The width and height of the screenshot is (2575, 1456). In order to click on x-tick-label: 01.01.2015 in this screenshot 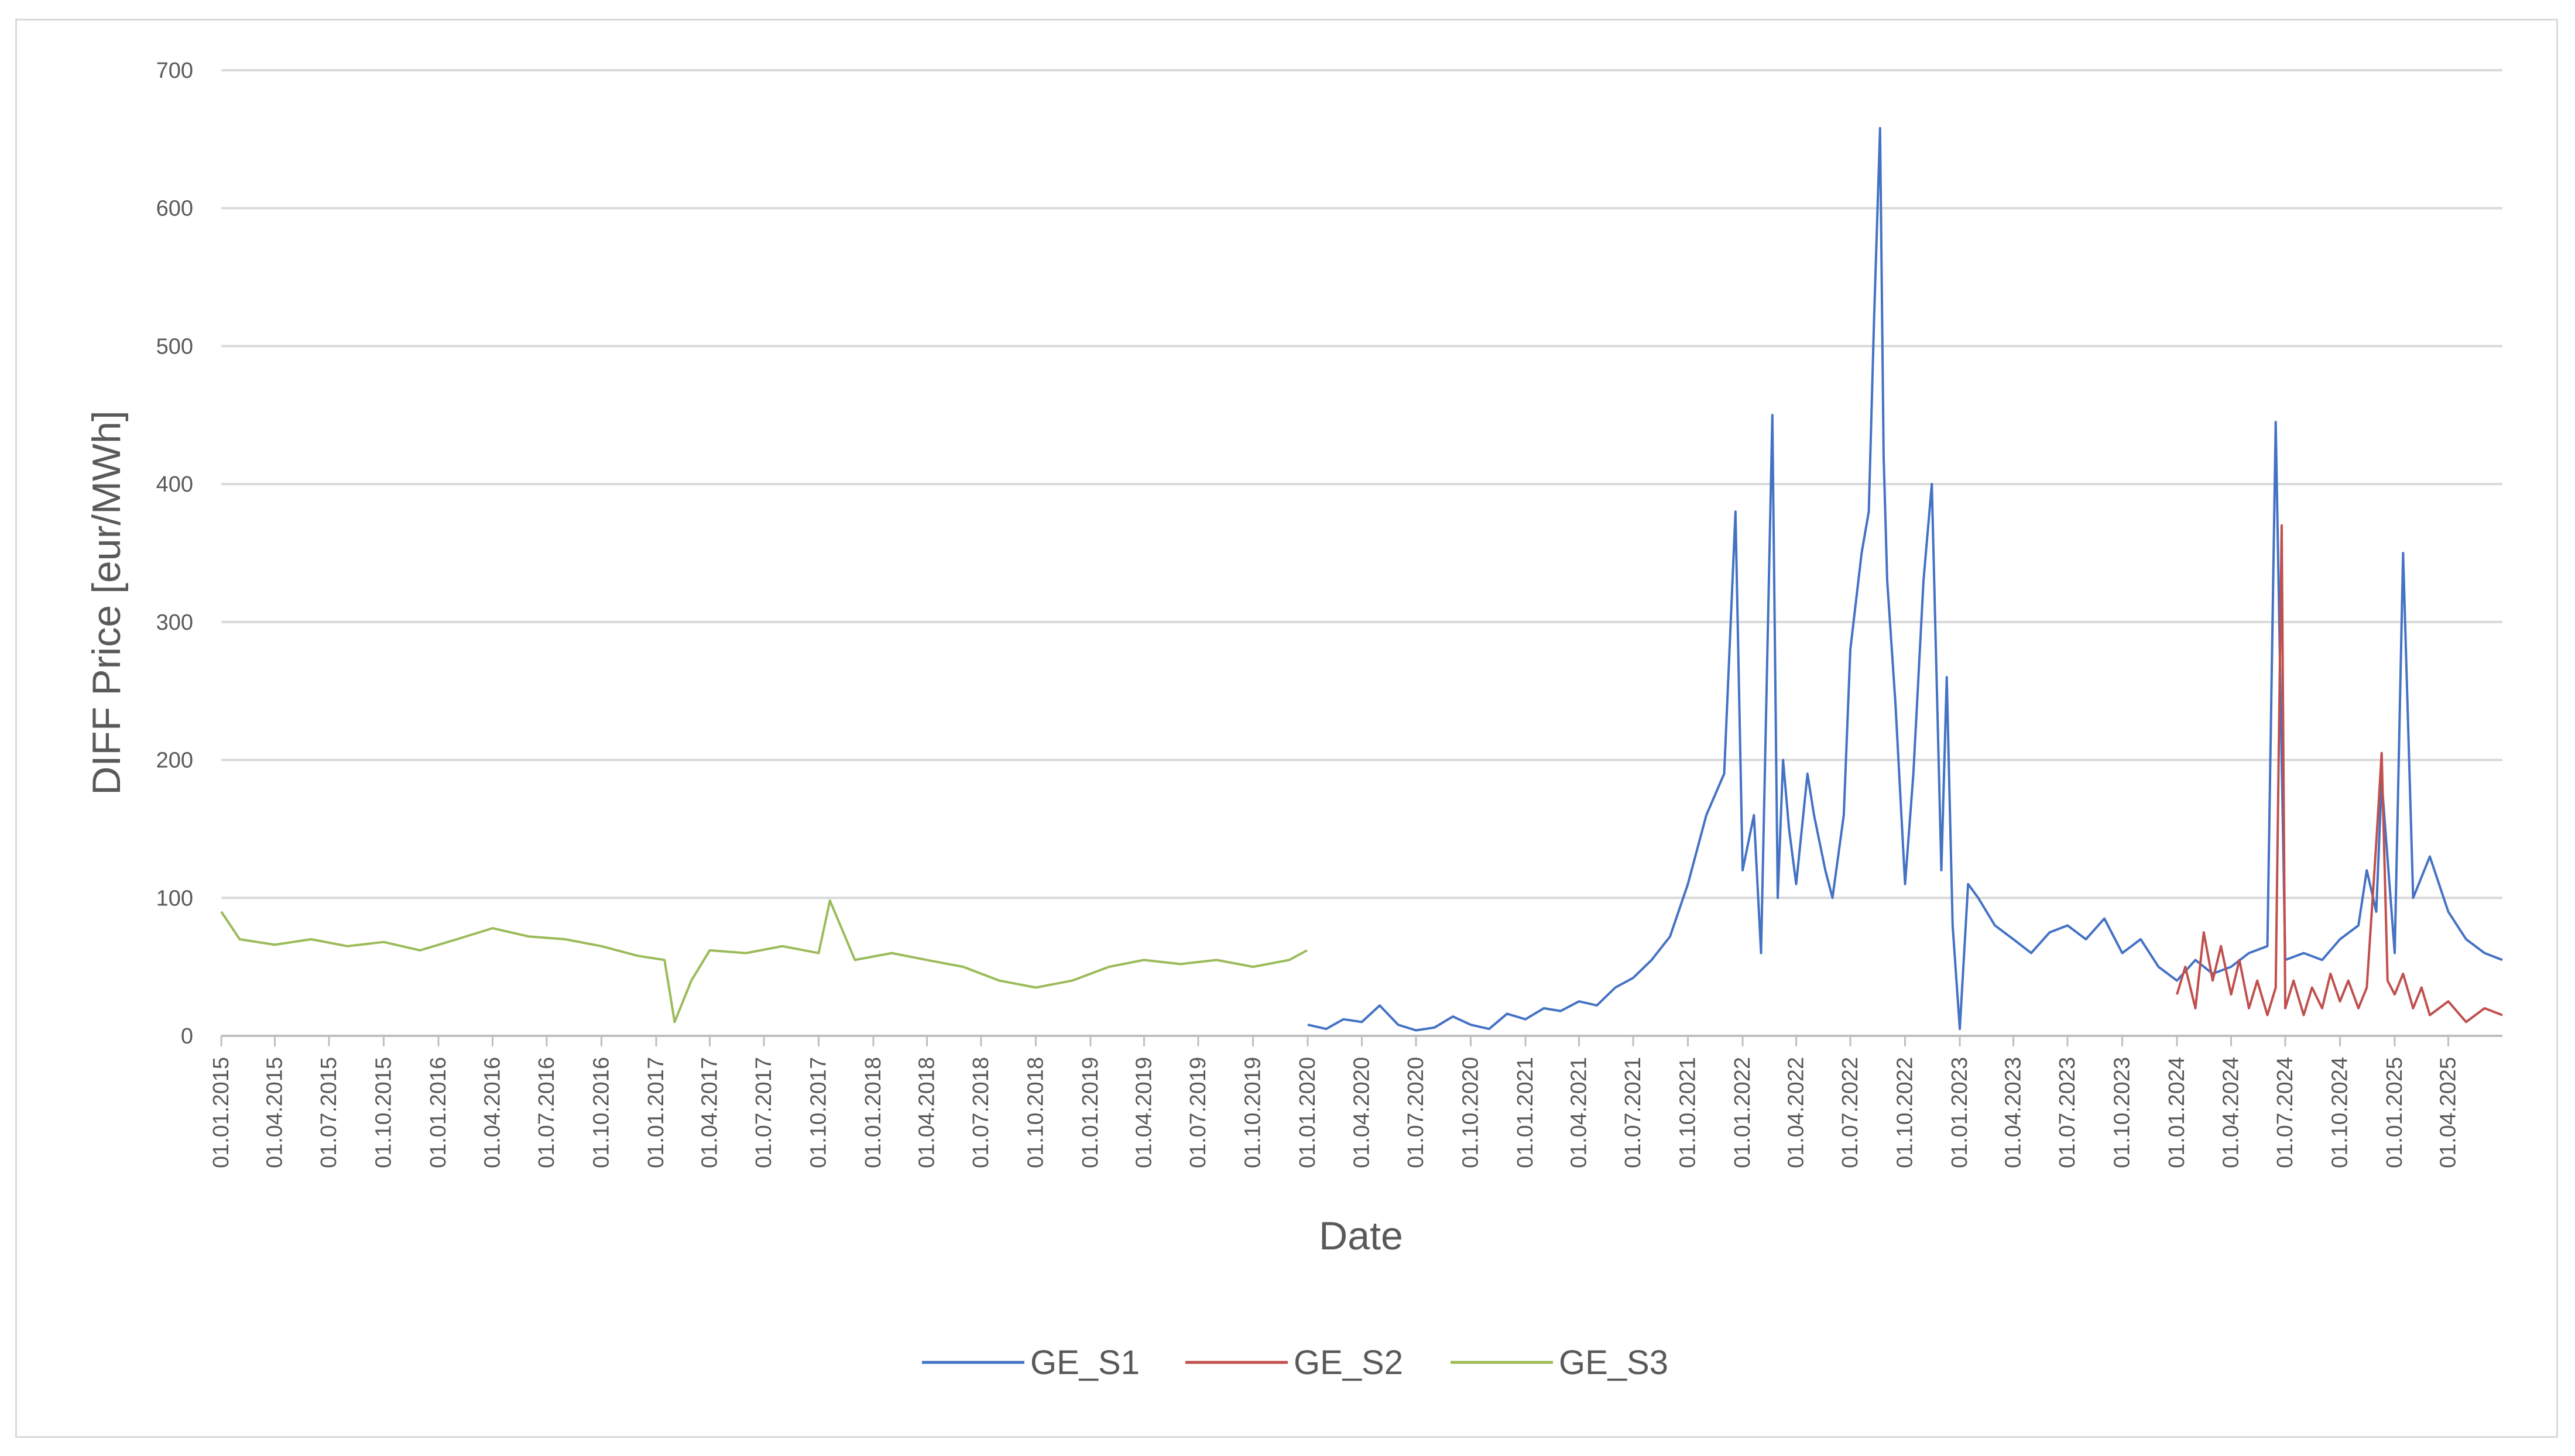, I will do `click(221, 1112)`.